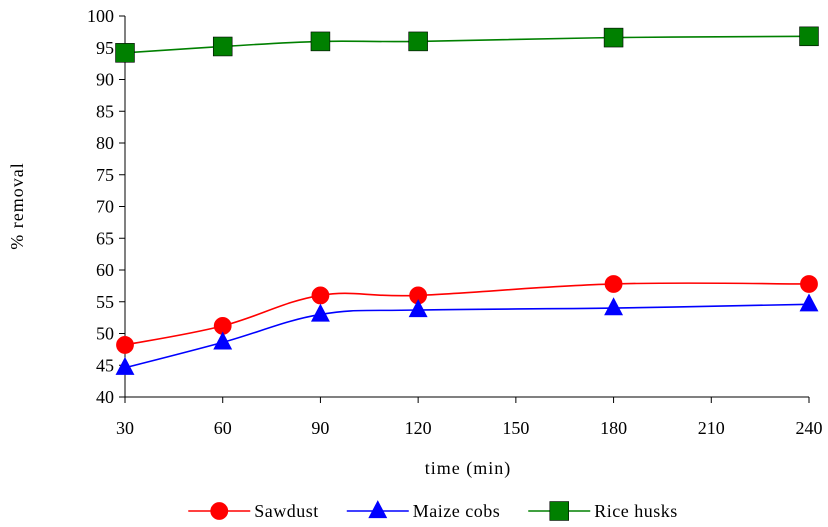  Describe the element at coordinates (105, 302) in the screenshot. I see `y-tick-label: 55` at that location.